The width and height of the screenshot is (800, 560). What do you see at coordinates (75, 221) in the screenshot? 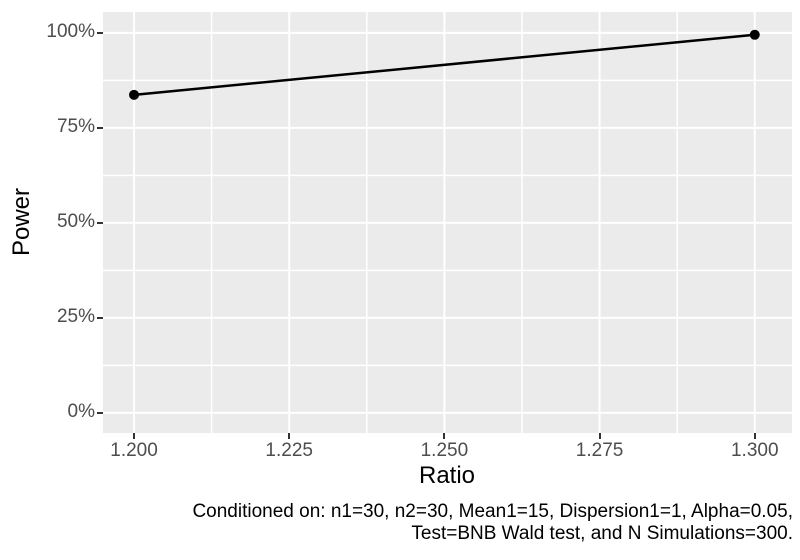
I see `y-tick-label: 50%` at bounding box center [75, 221].